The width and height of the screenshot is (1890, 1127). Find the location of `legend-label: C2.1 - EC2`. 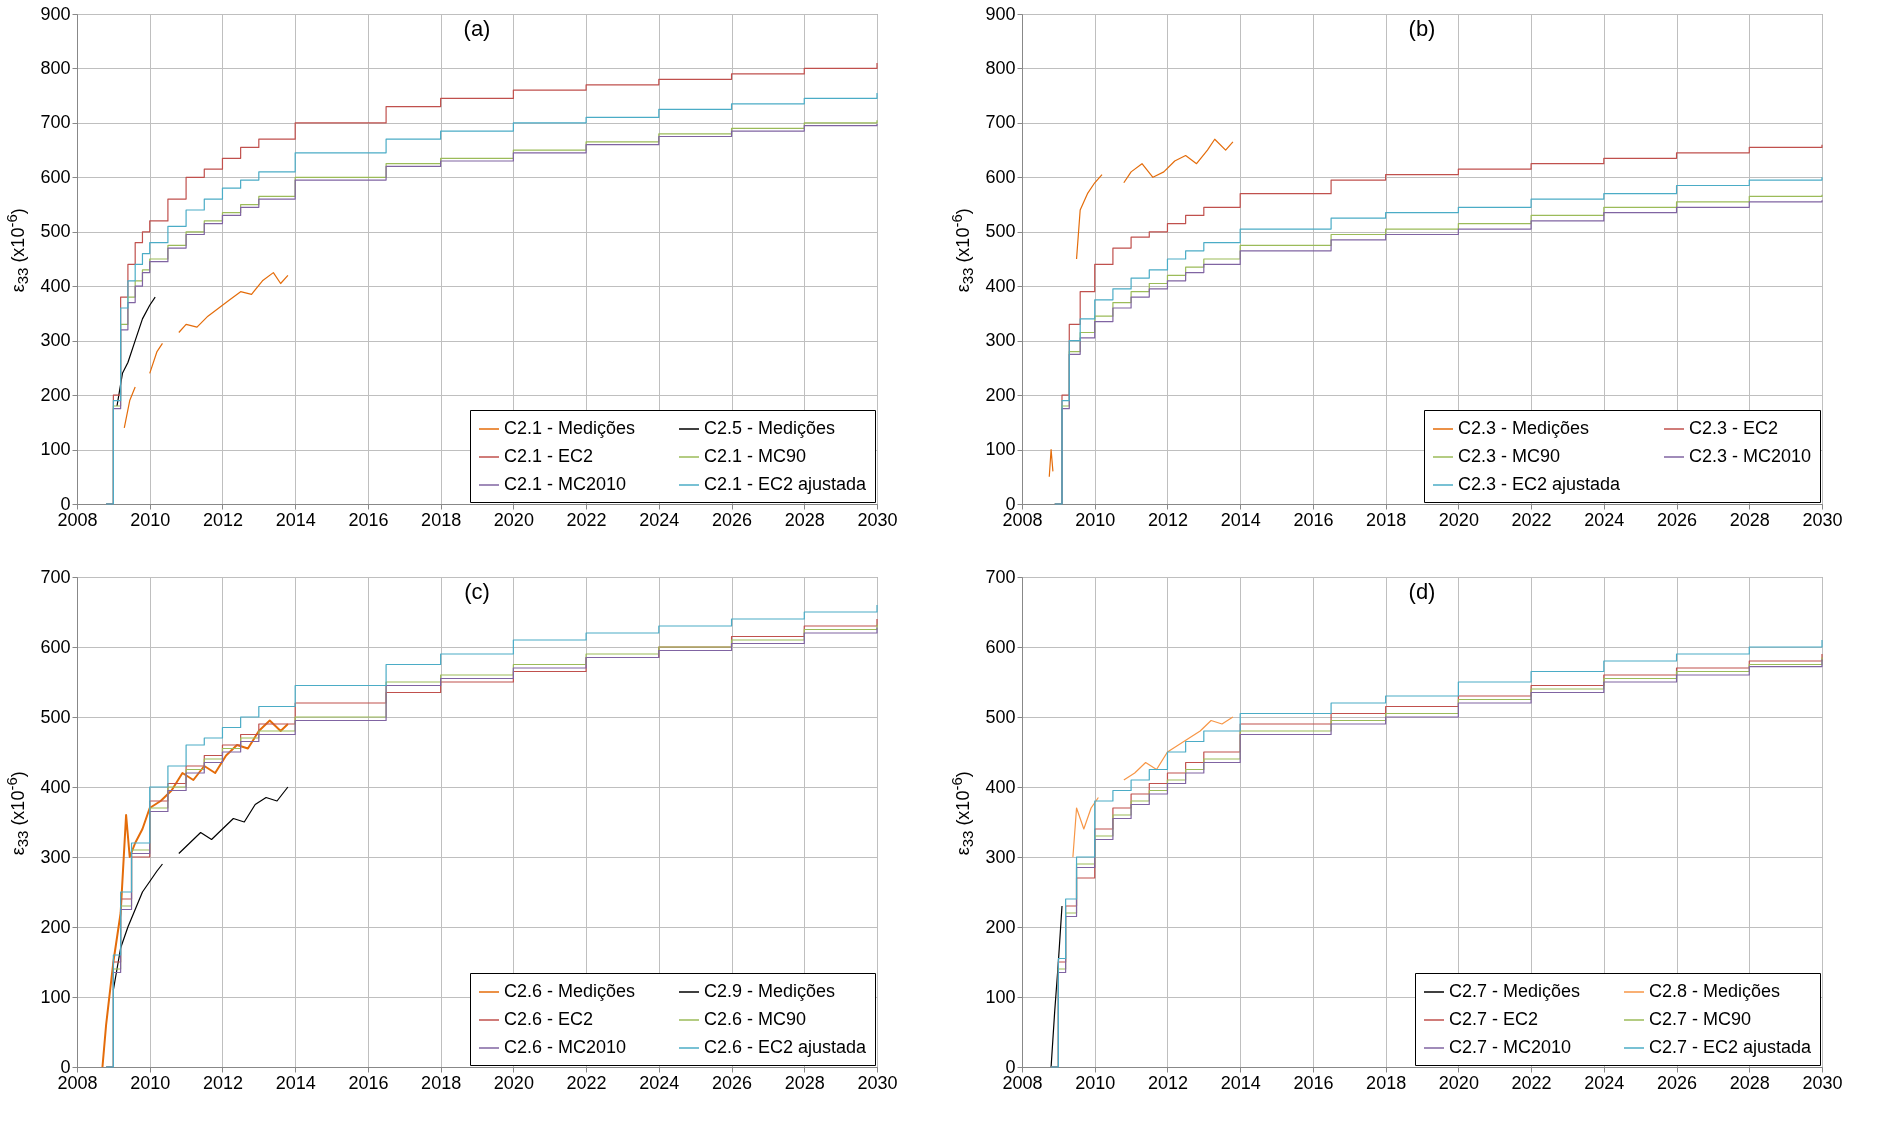

legend-label: C2.1 - EC2 is located at coordinates (549, 456).